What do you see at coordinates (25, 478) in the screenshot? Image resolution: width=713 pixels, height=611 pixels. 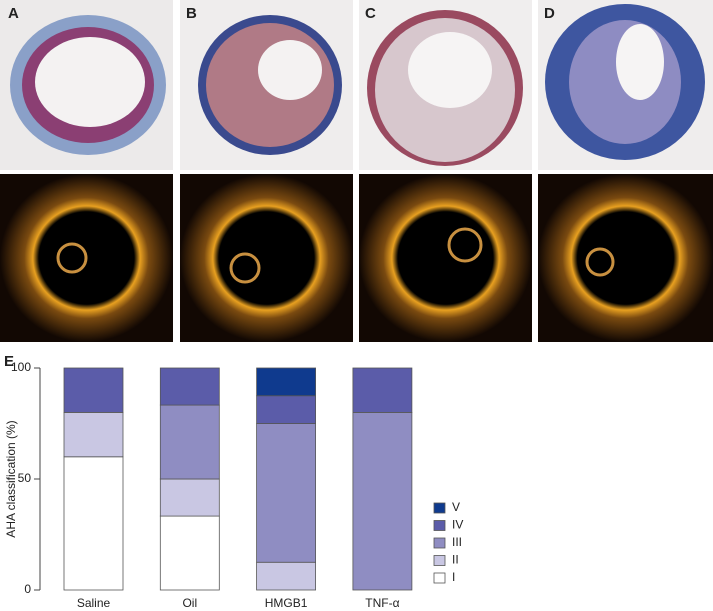 I see `y-tick-label: 50` at bounding box center [25, 478].